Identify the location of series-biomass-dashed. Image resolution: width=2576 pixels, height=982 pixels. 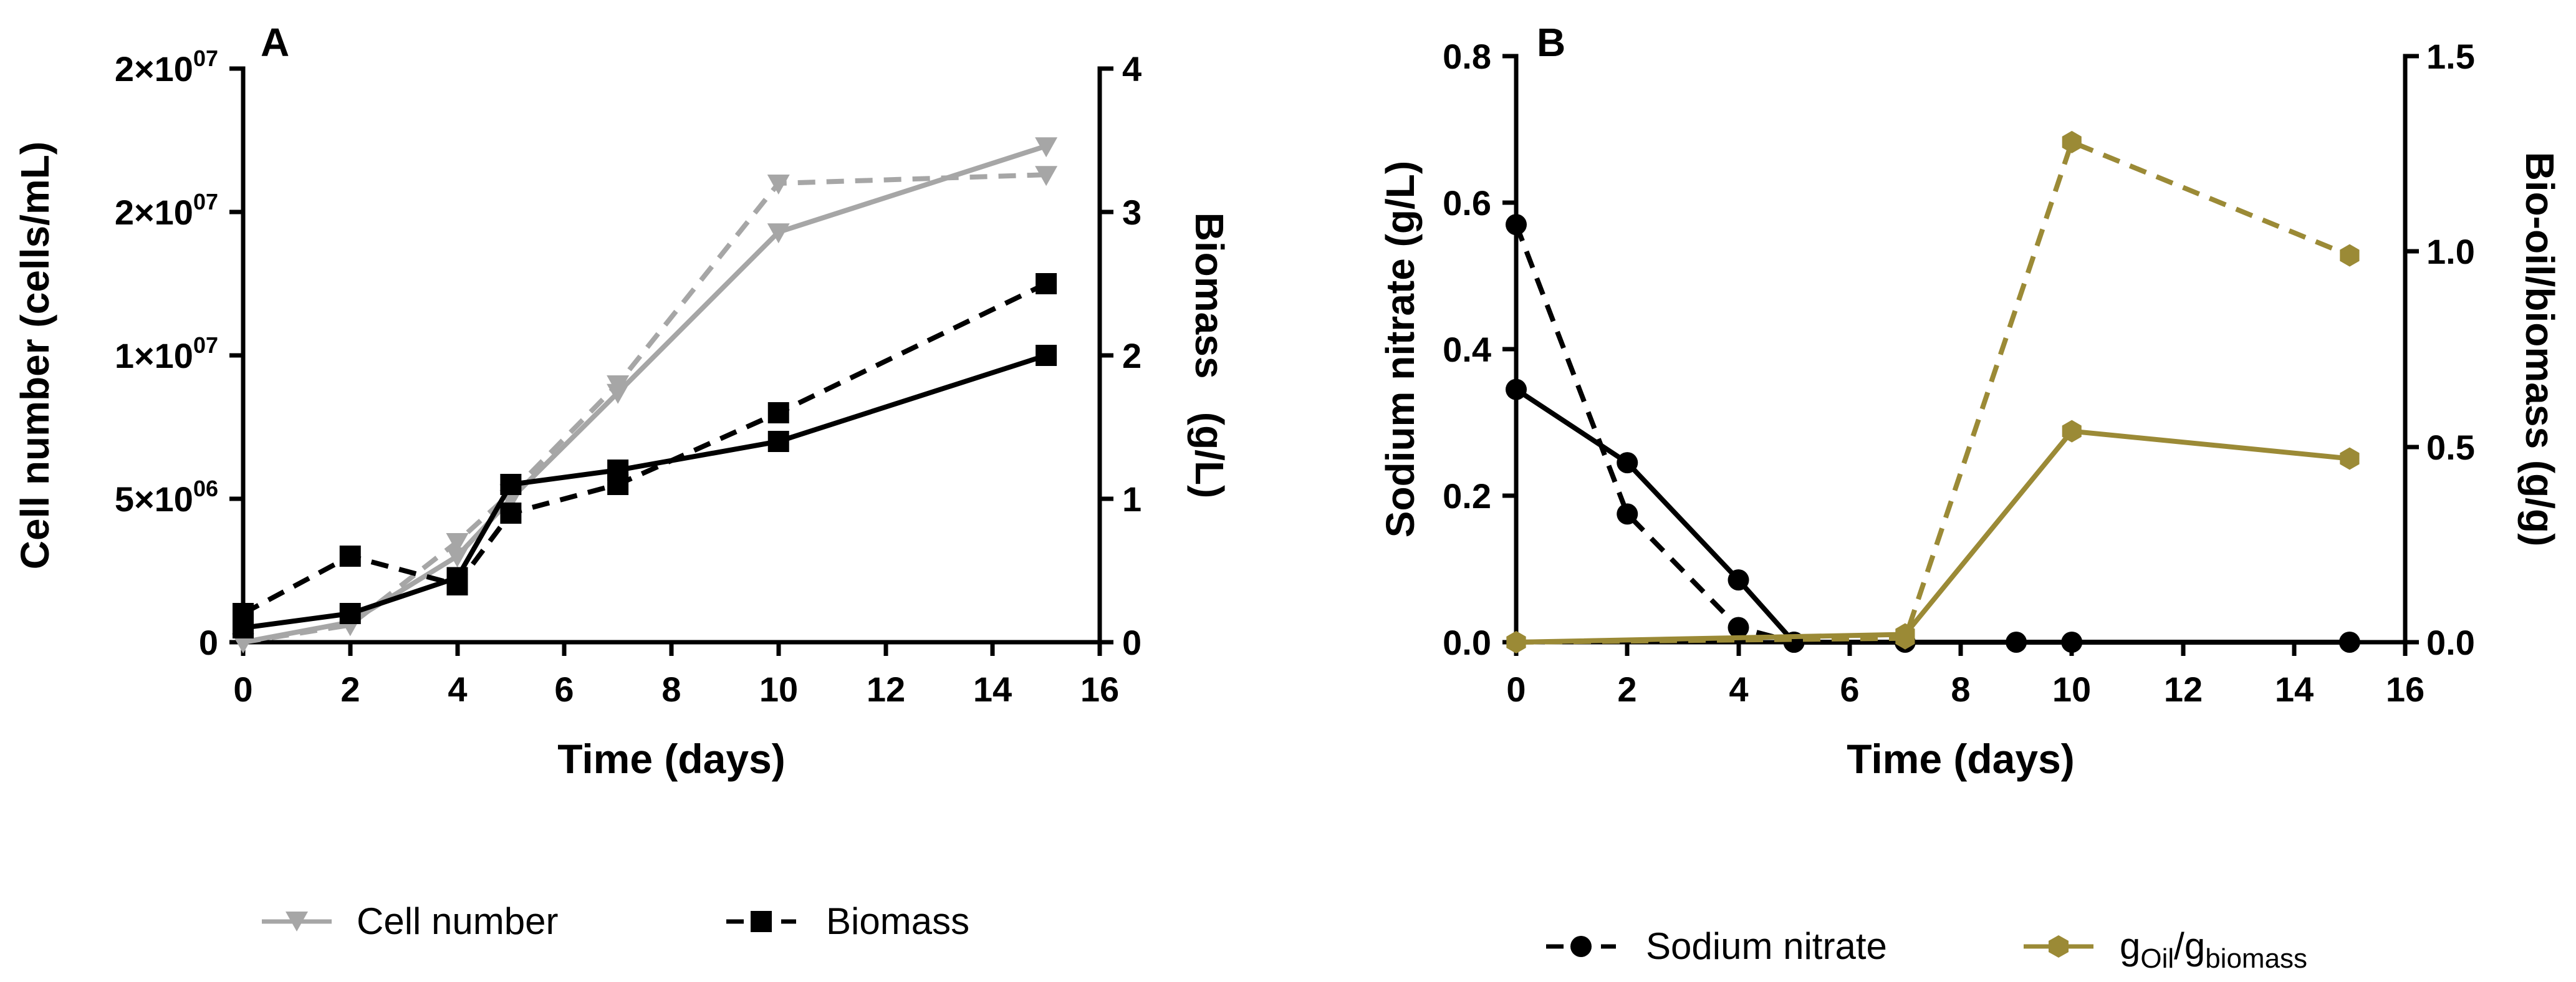
(645, 449).